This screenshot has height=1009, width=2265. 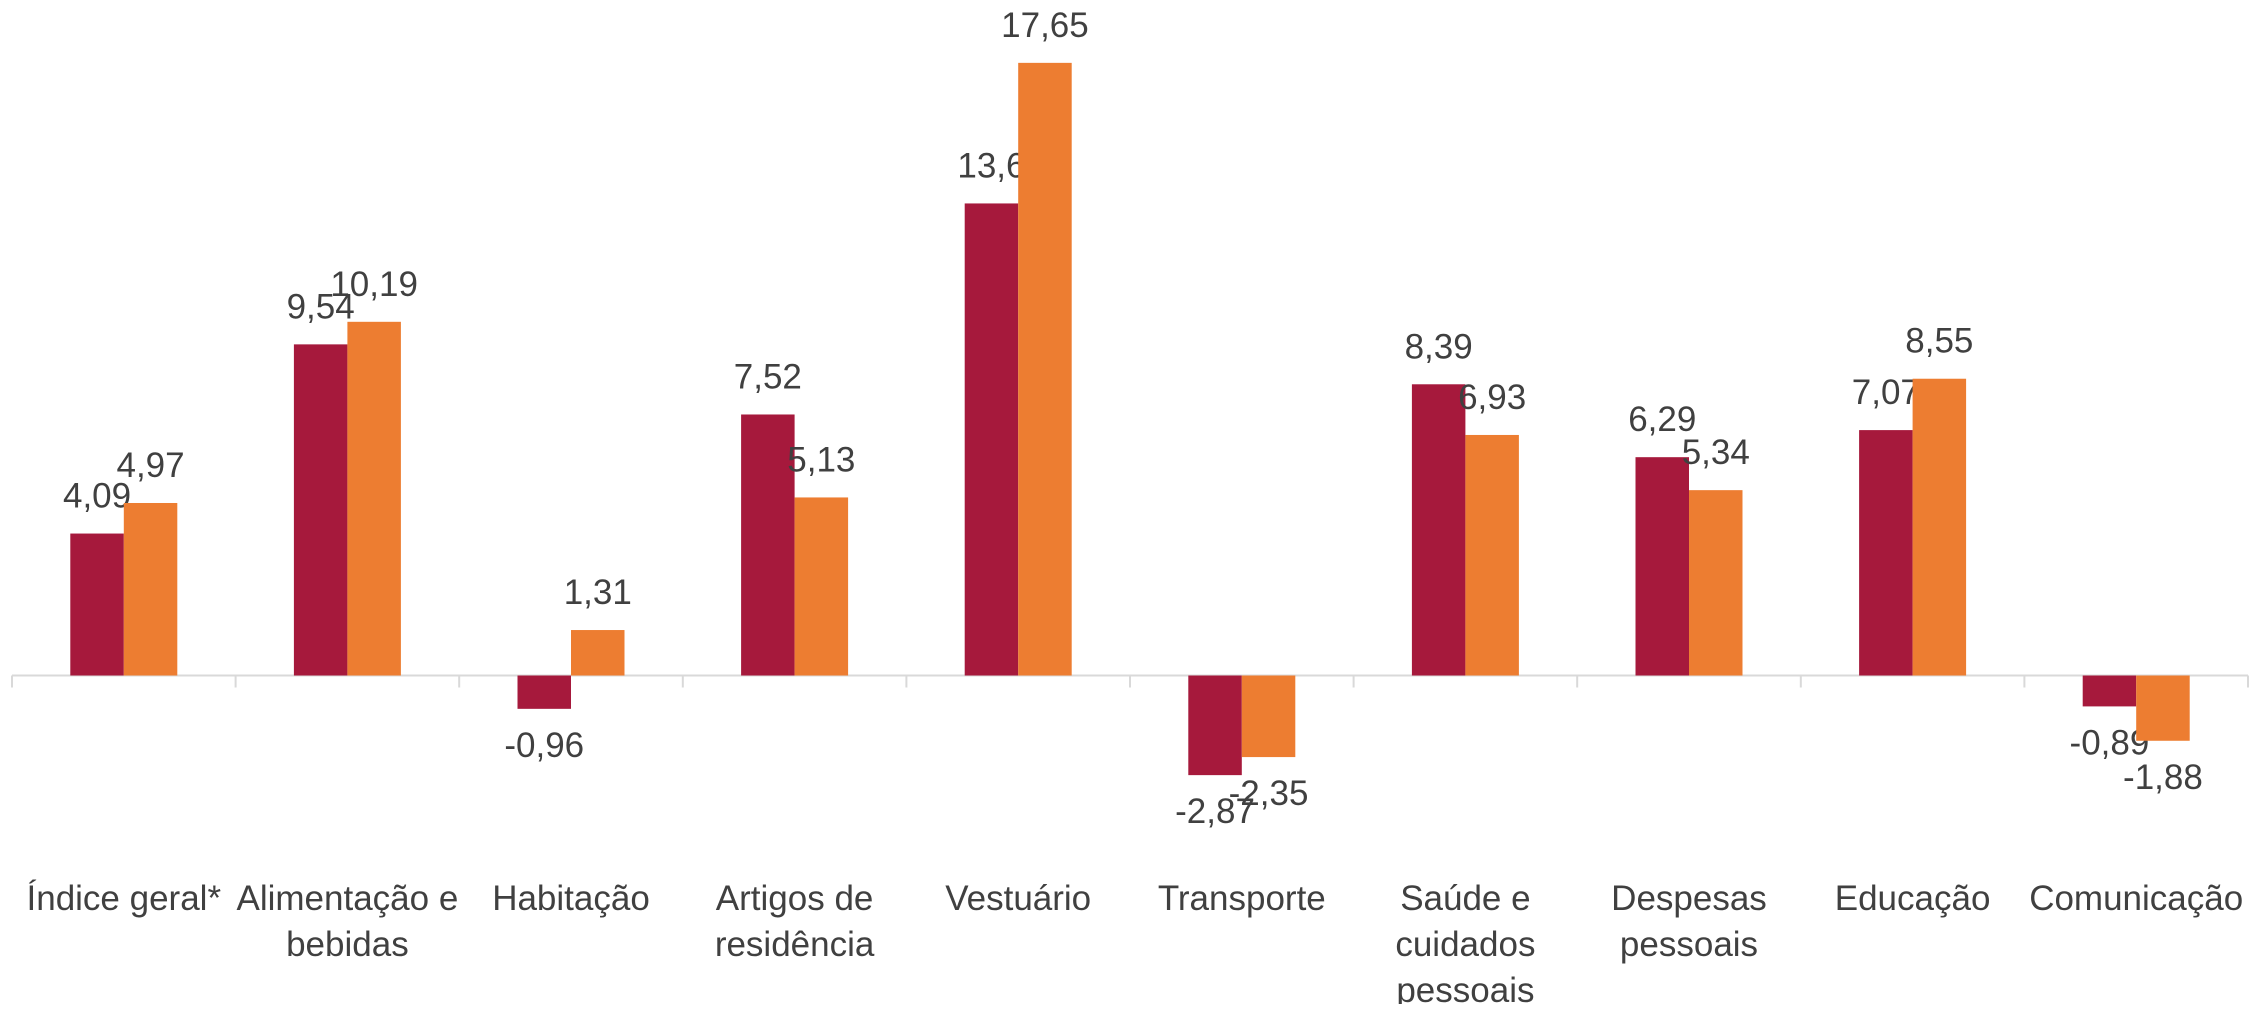 I want to click on x-tick-label: Transporte, so click(x=1242, y=898).